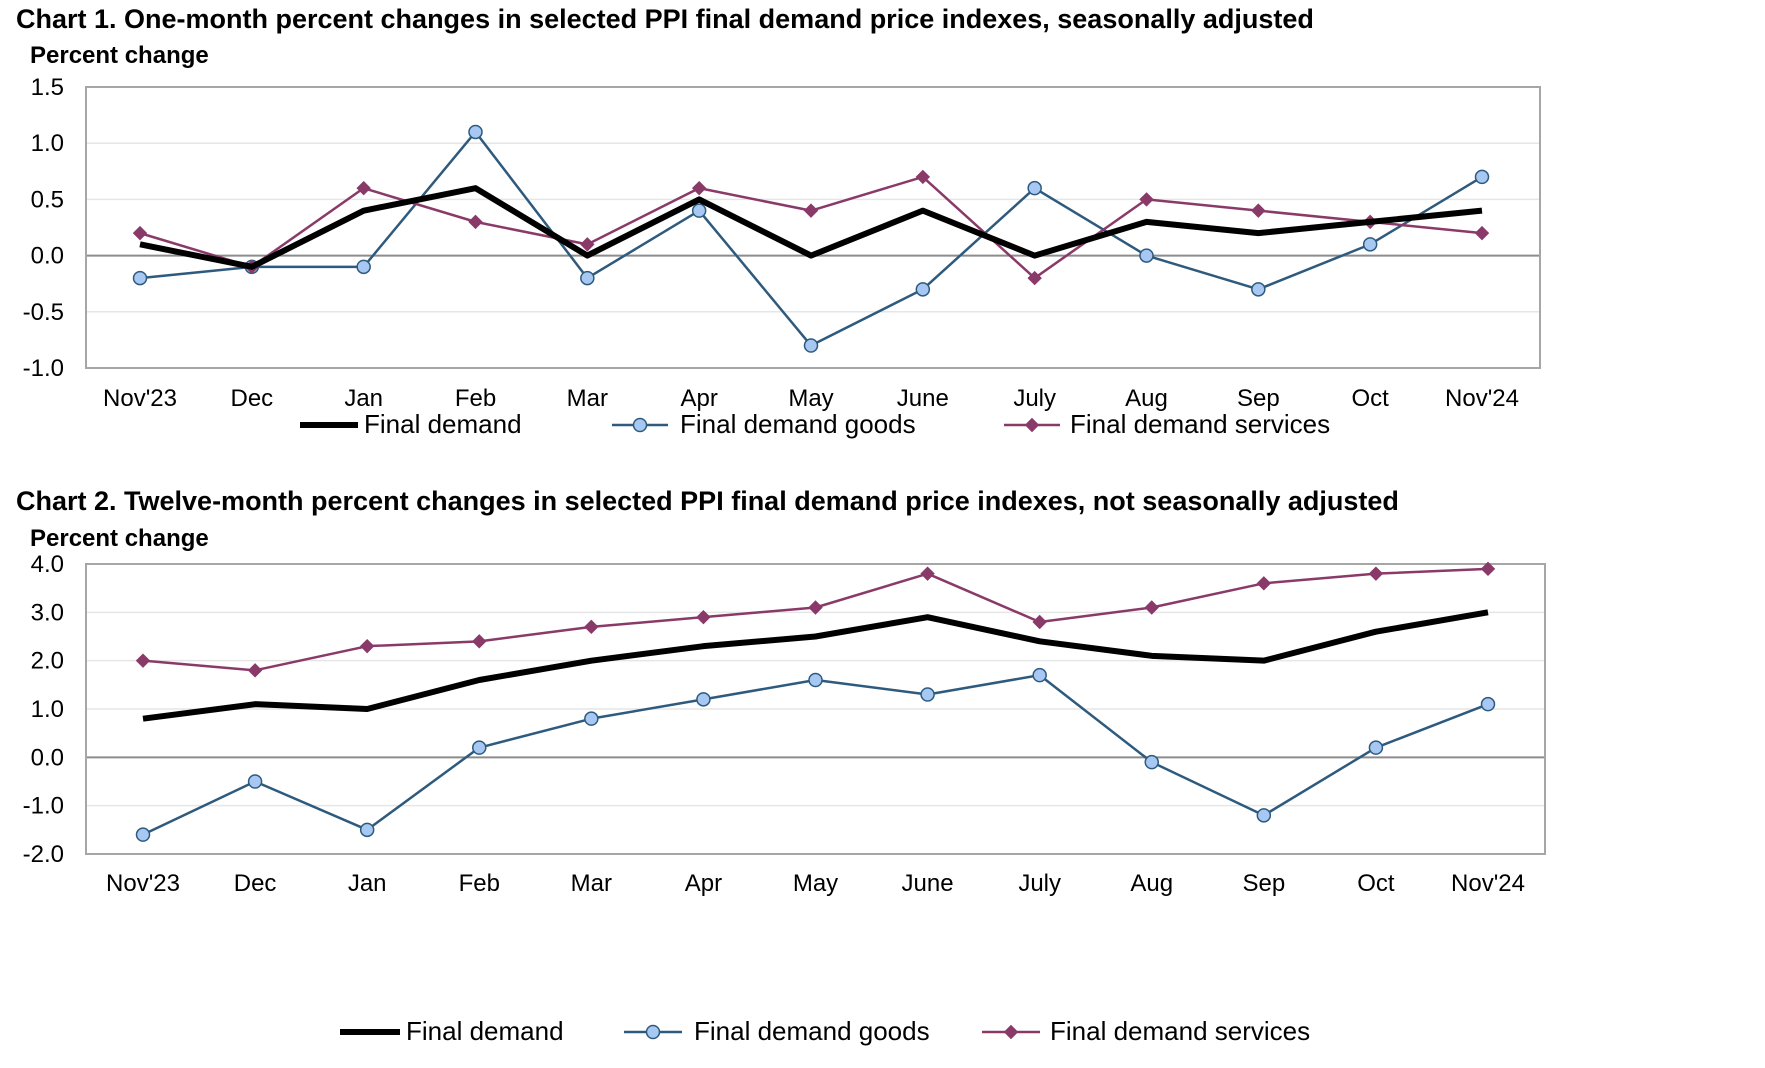 The width and height of the screenshot is (1765, 1068). What do you see at coordinates (47, 661) in the screenshot?
I see `y-tick-label: 2.0` at bounding box center [47, 661].